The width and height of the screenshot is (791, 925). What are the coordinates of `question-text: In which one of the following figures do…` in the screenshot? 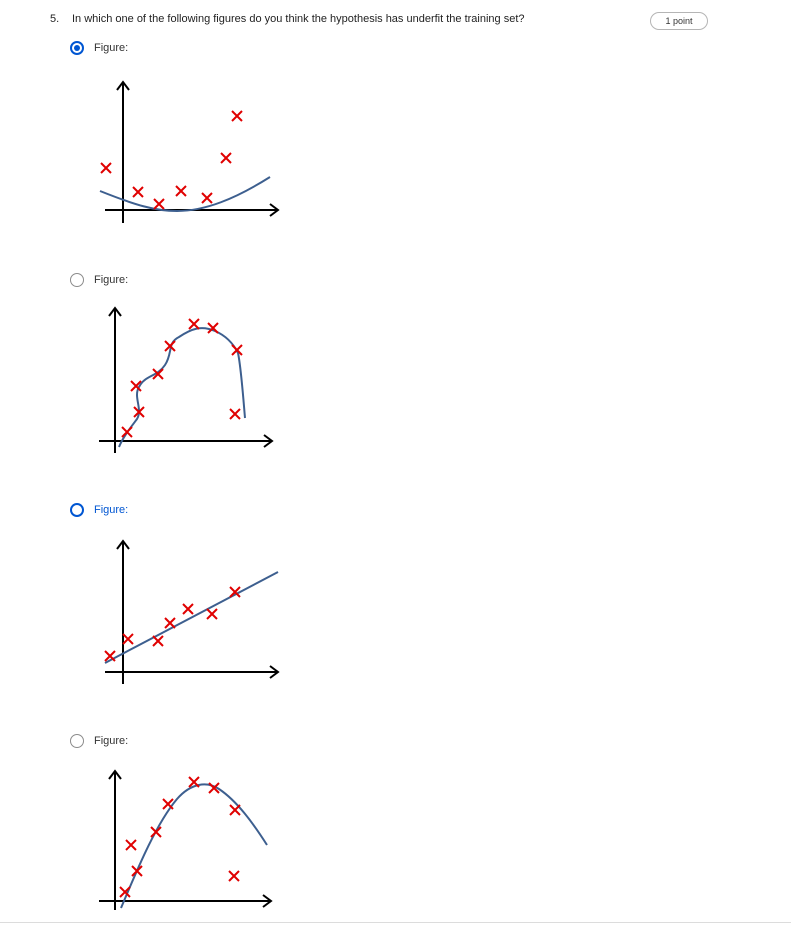 It's located at (298, 19).